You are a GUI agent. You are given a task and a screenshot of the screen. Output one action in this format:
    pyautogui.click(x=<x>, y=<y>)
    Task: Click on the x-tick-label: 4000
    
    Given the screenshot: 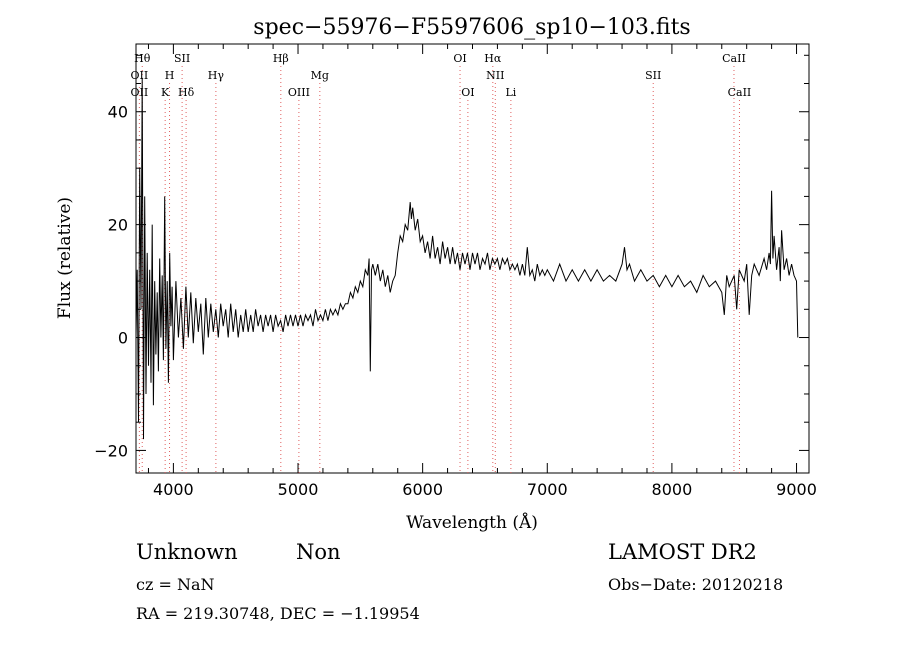 What is the action you would take?
    pyautogui.click(x=173, y=489)
    